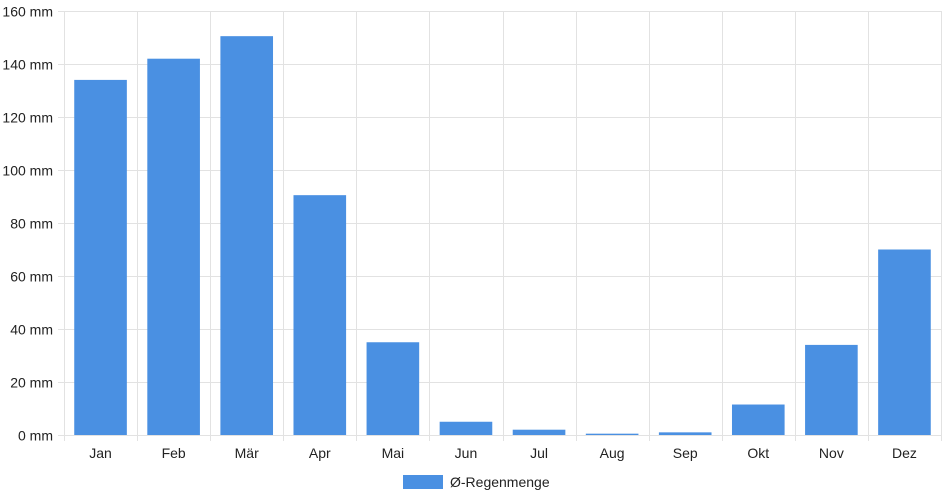 This screenshot has height=500, width=952. I want to click on x-tick-label: Jul, so click(539, 453).